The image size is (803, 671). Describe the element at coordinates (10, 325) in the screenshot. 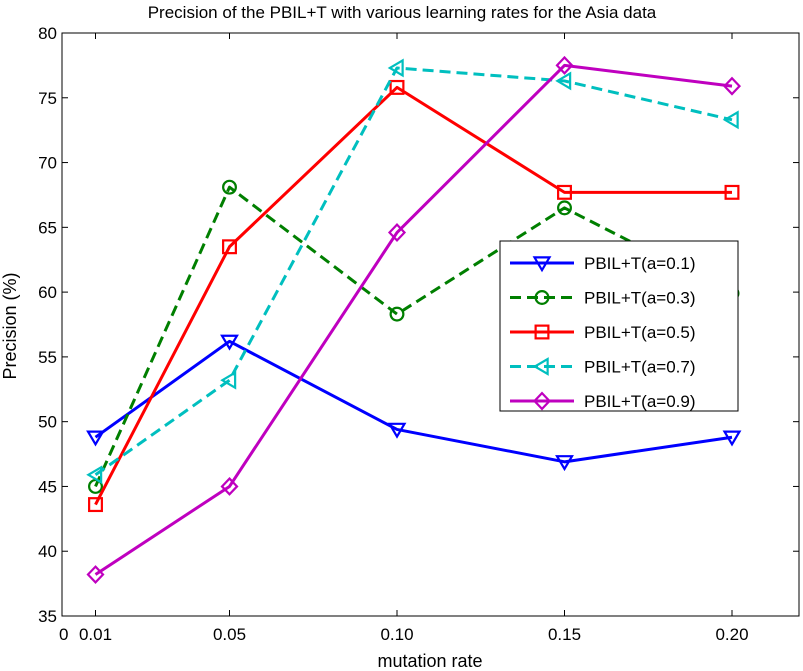

I see `y-axis-label: Precision (%)` at that location.